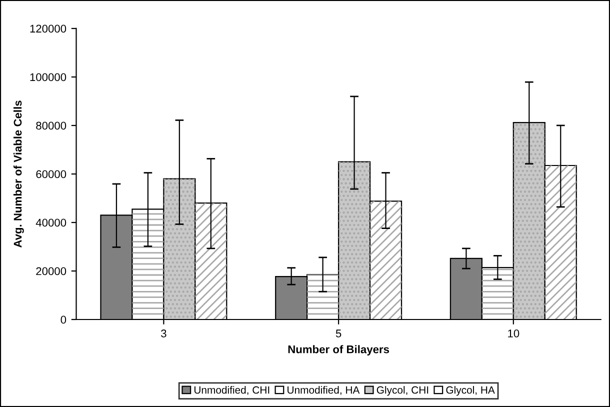  Describe the element at coordinates (339, 334) in the screenshot. I see `x-tick-label: 5` at that location.